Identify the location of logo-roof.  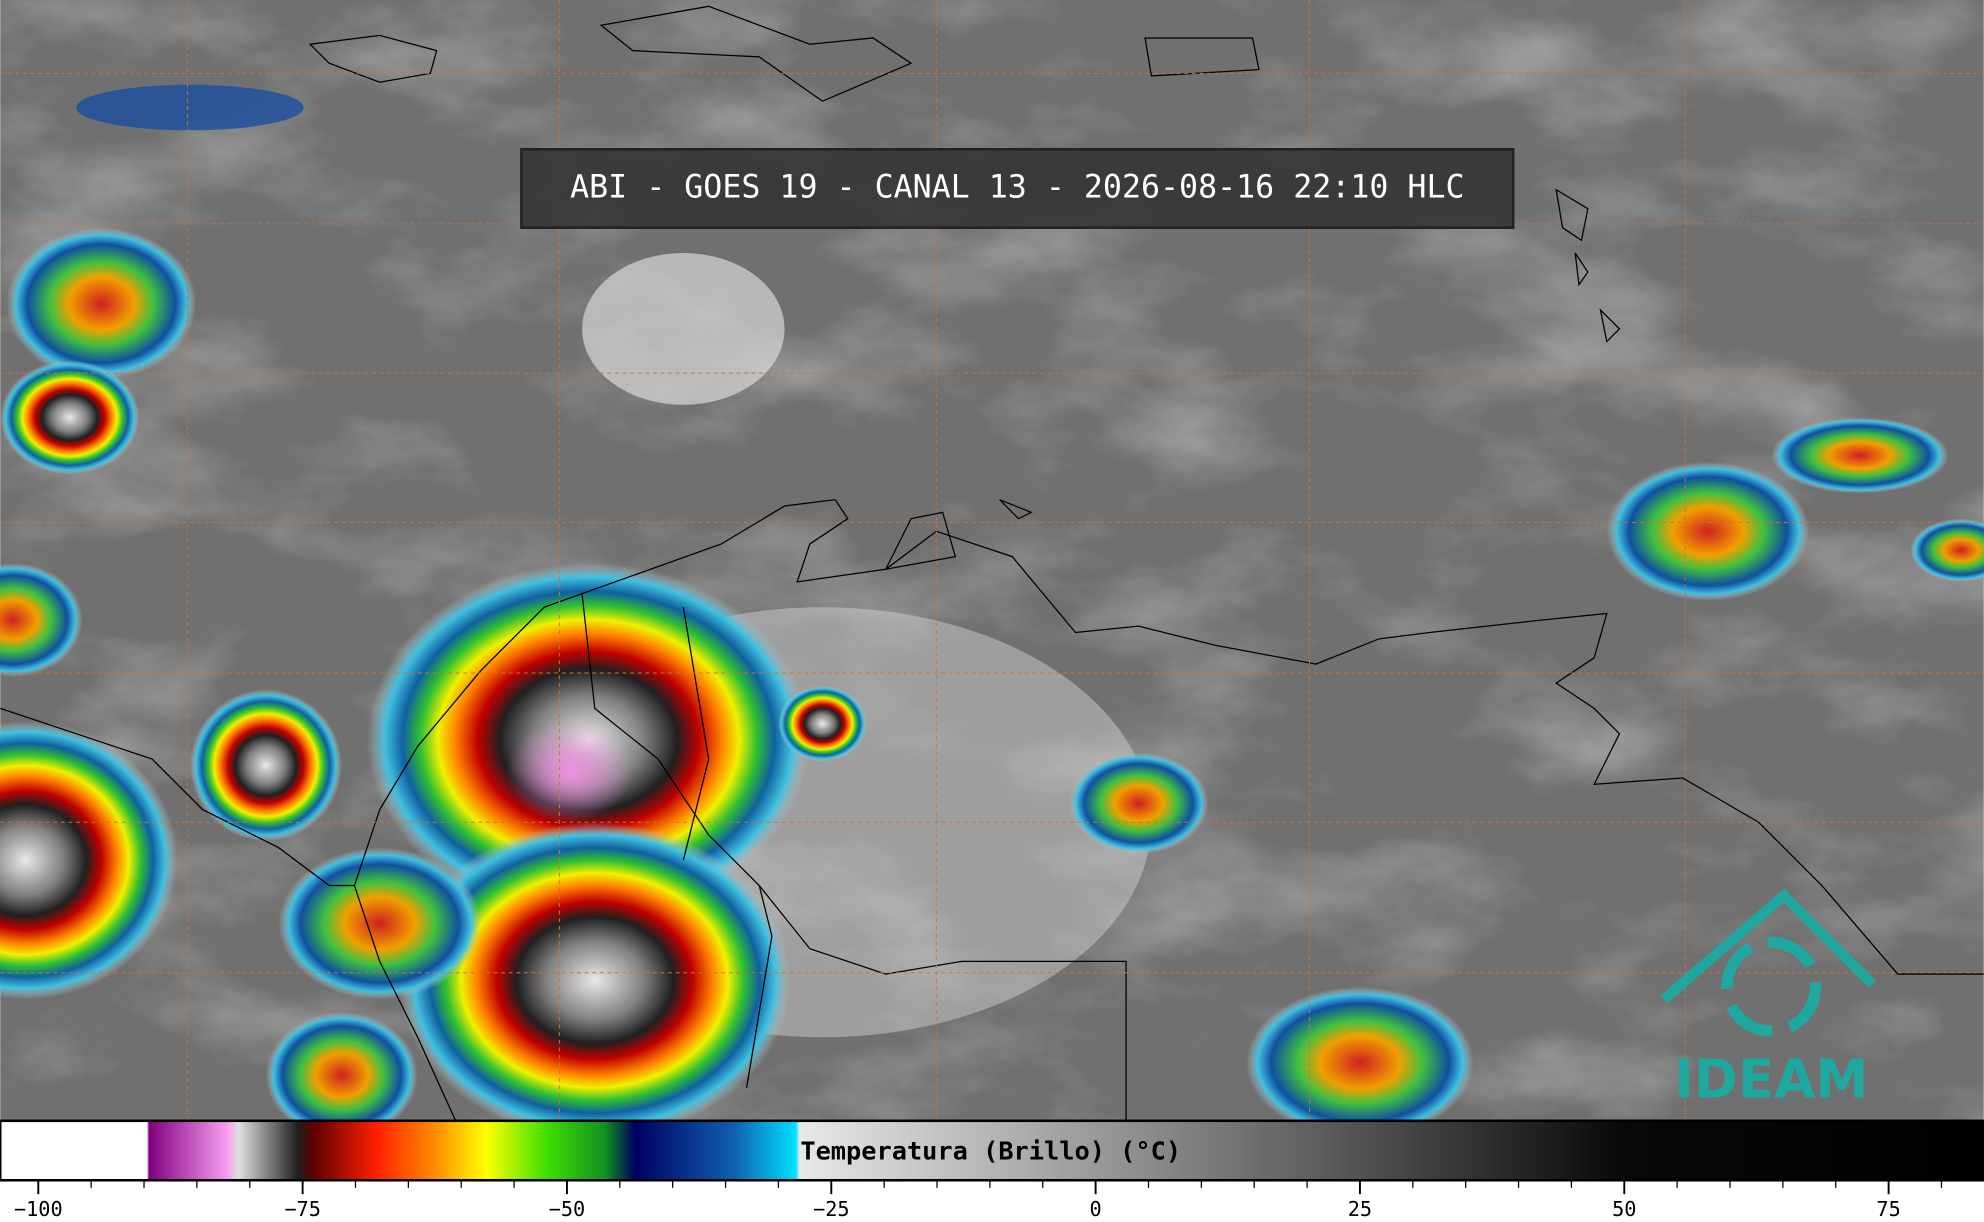
(1768, 946).